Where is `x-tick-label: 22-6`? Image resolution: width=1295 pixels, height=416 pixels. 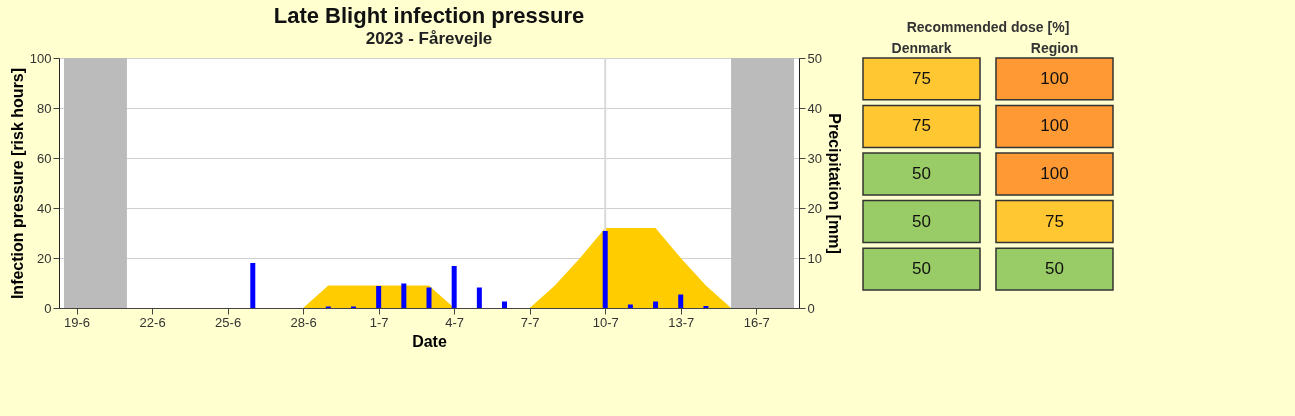 x-tick-label: 22-6 is located at coordinates (152, 322).